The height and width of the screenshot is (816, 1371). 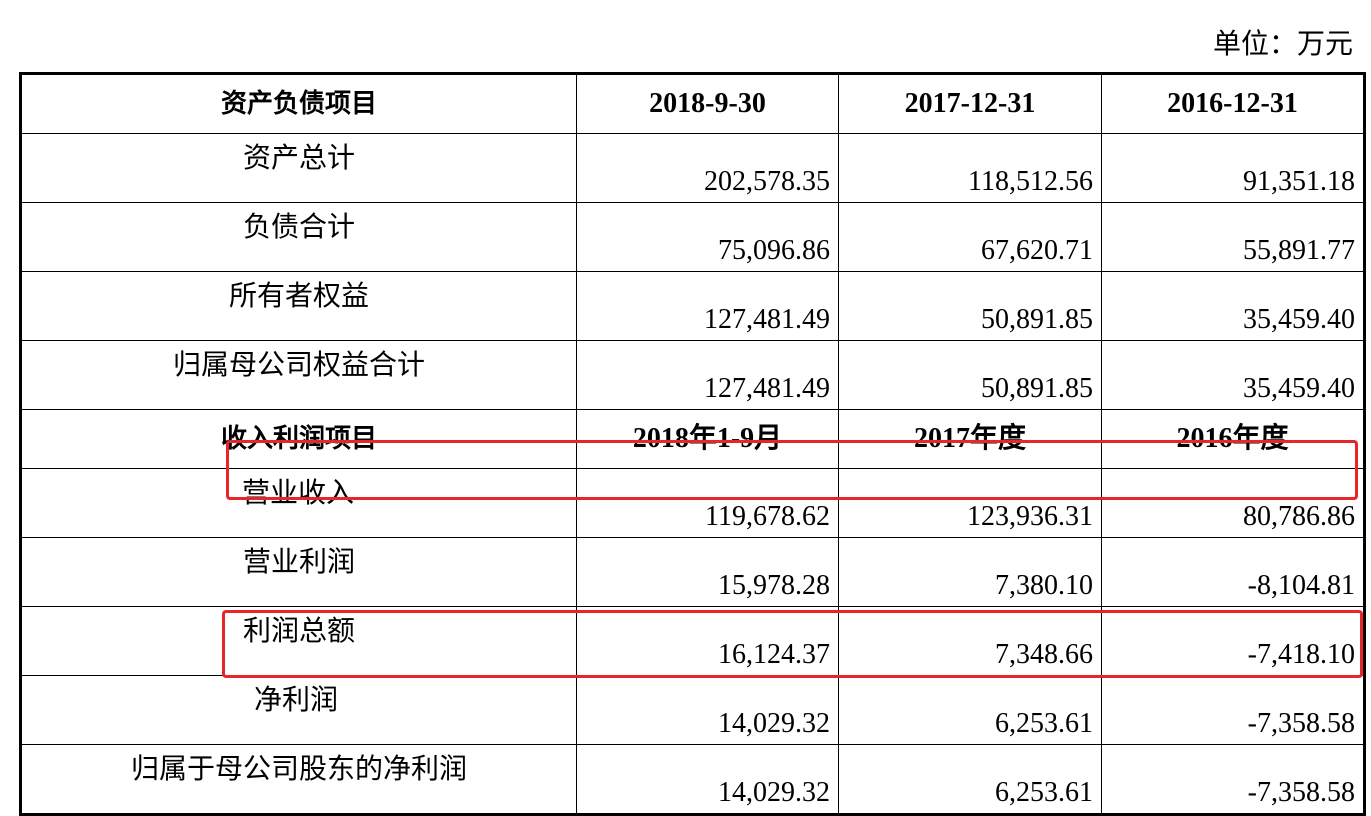 I want to click on table-row: 负债合计 75,096.86 67,620.71 55,891.77, so click(x=692, y=237).